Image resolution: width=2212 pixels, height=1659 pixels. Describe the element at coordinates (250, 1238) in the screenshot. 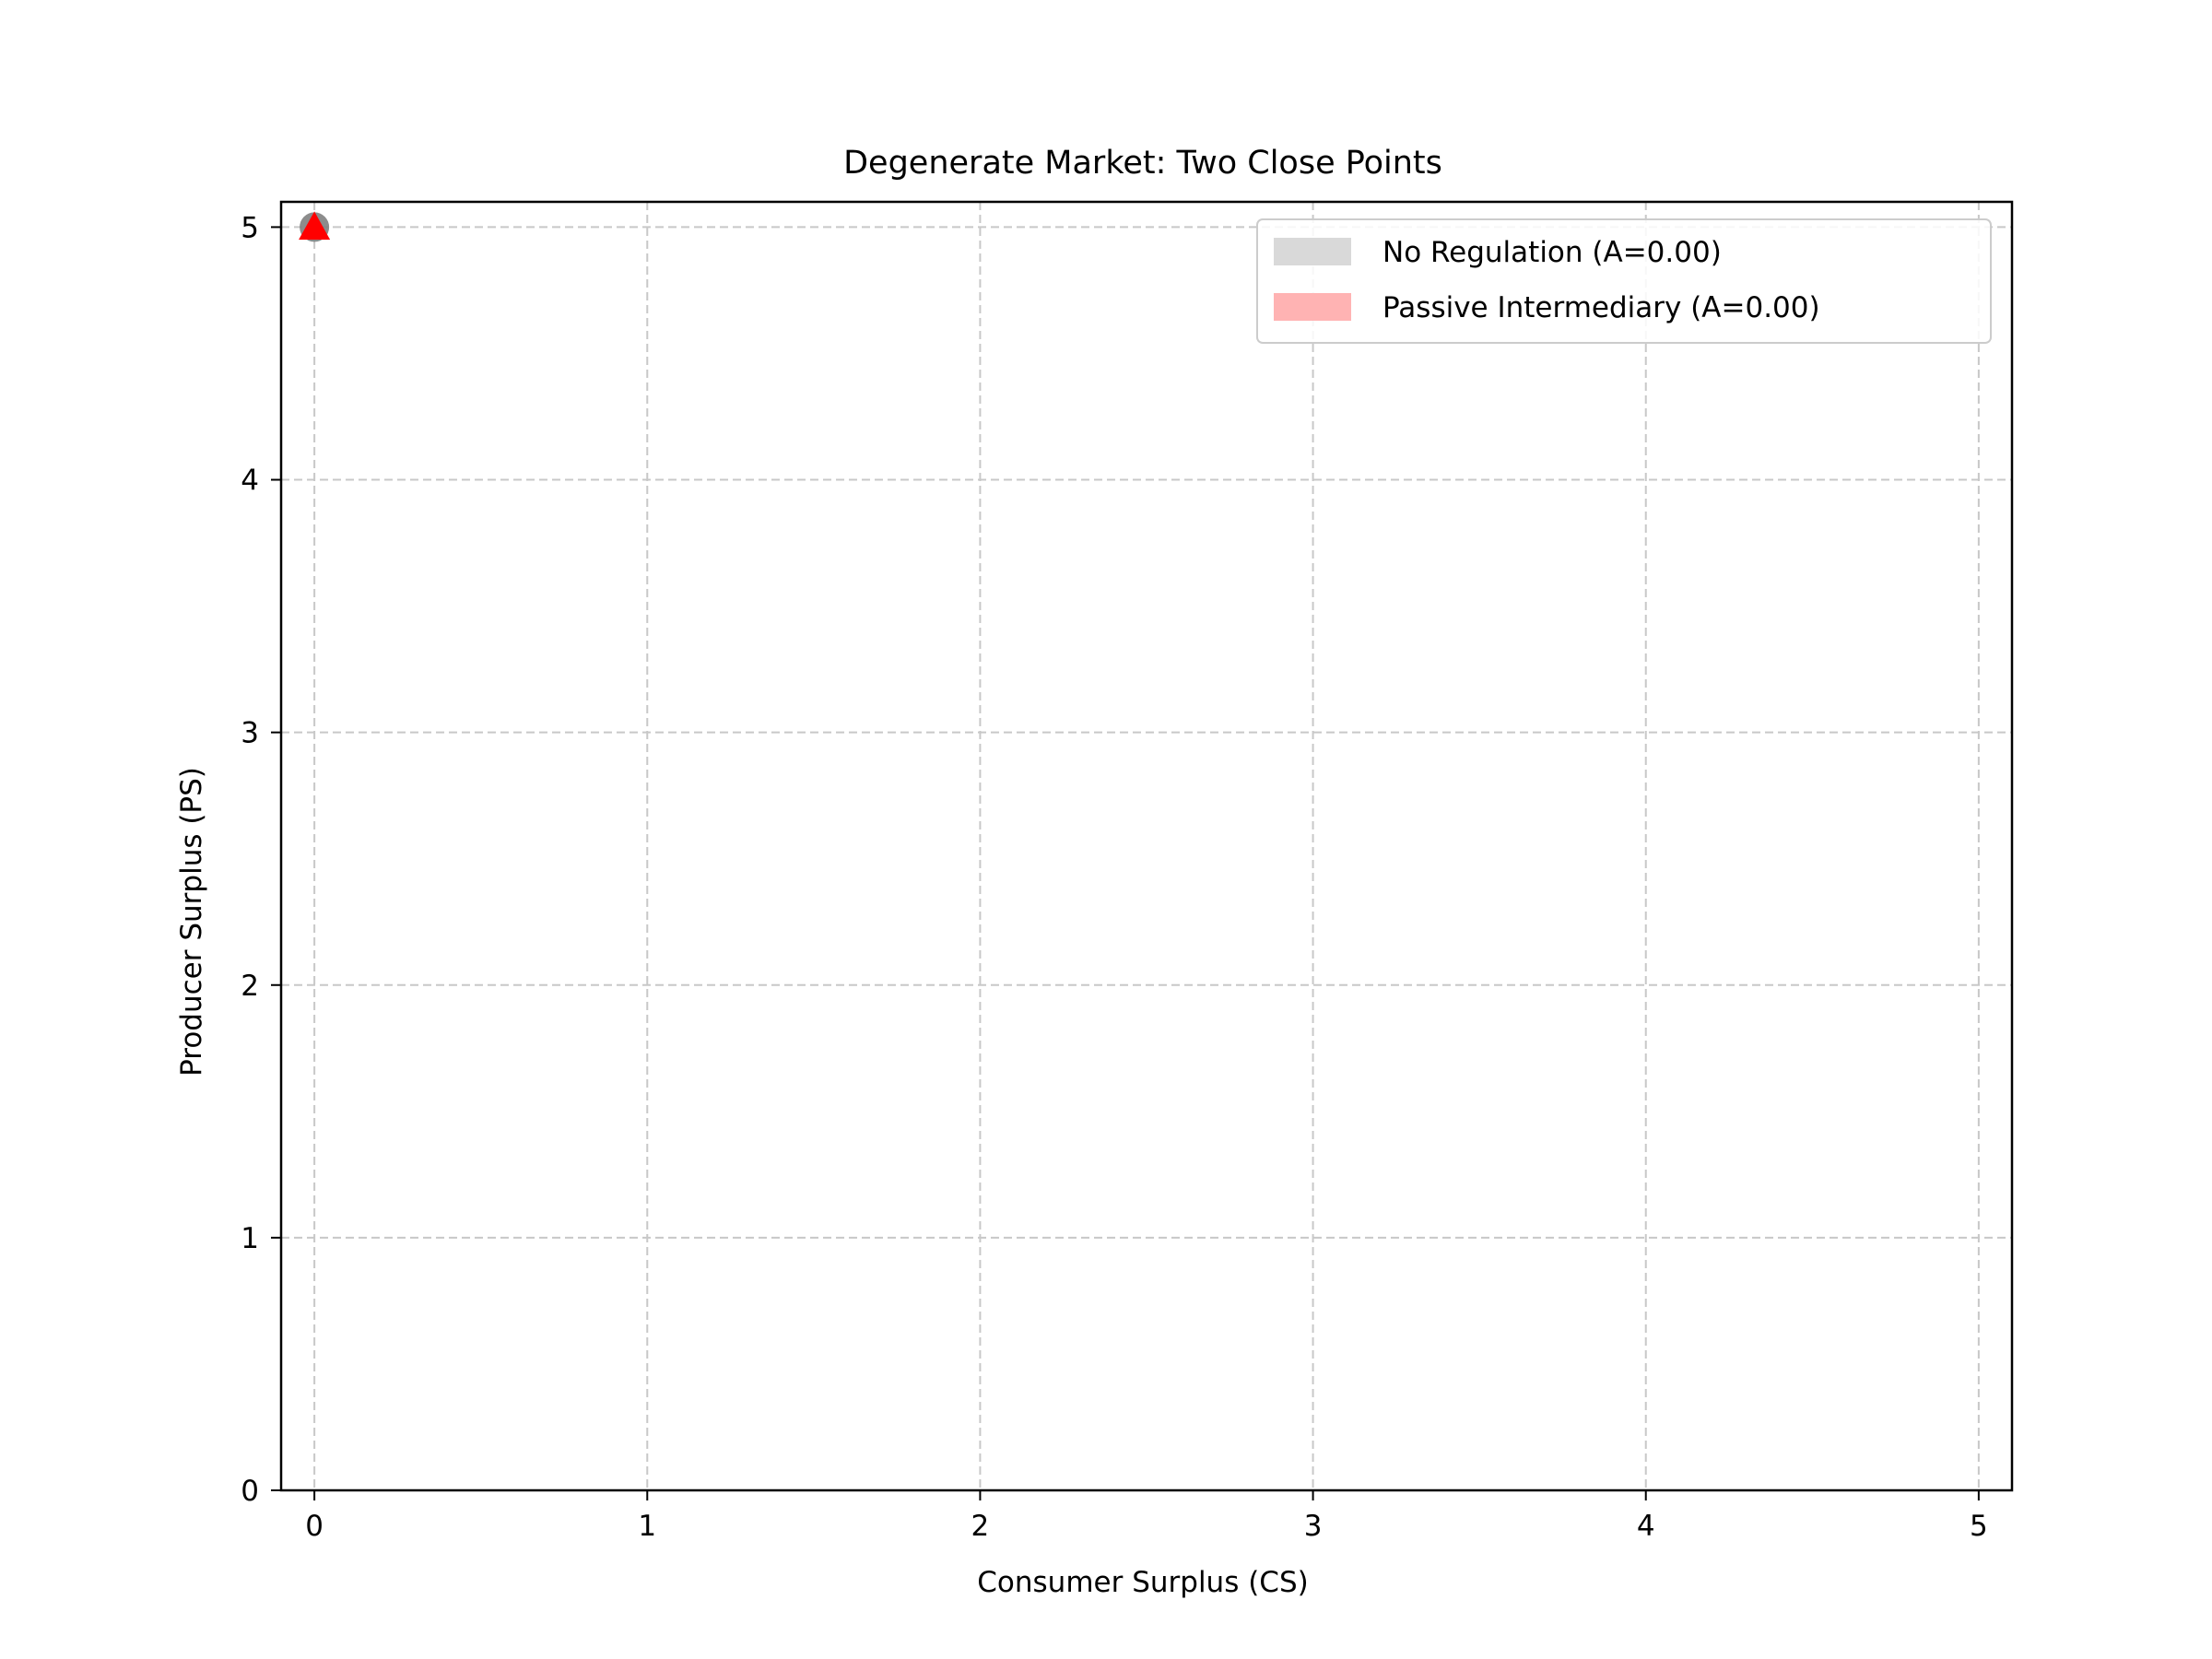

I see `y-tick-label: 1` at that location.